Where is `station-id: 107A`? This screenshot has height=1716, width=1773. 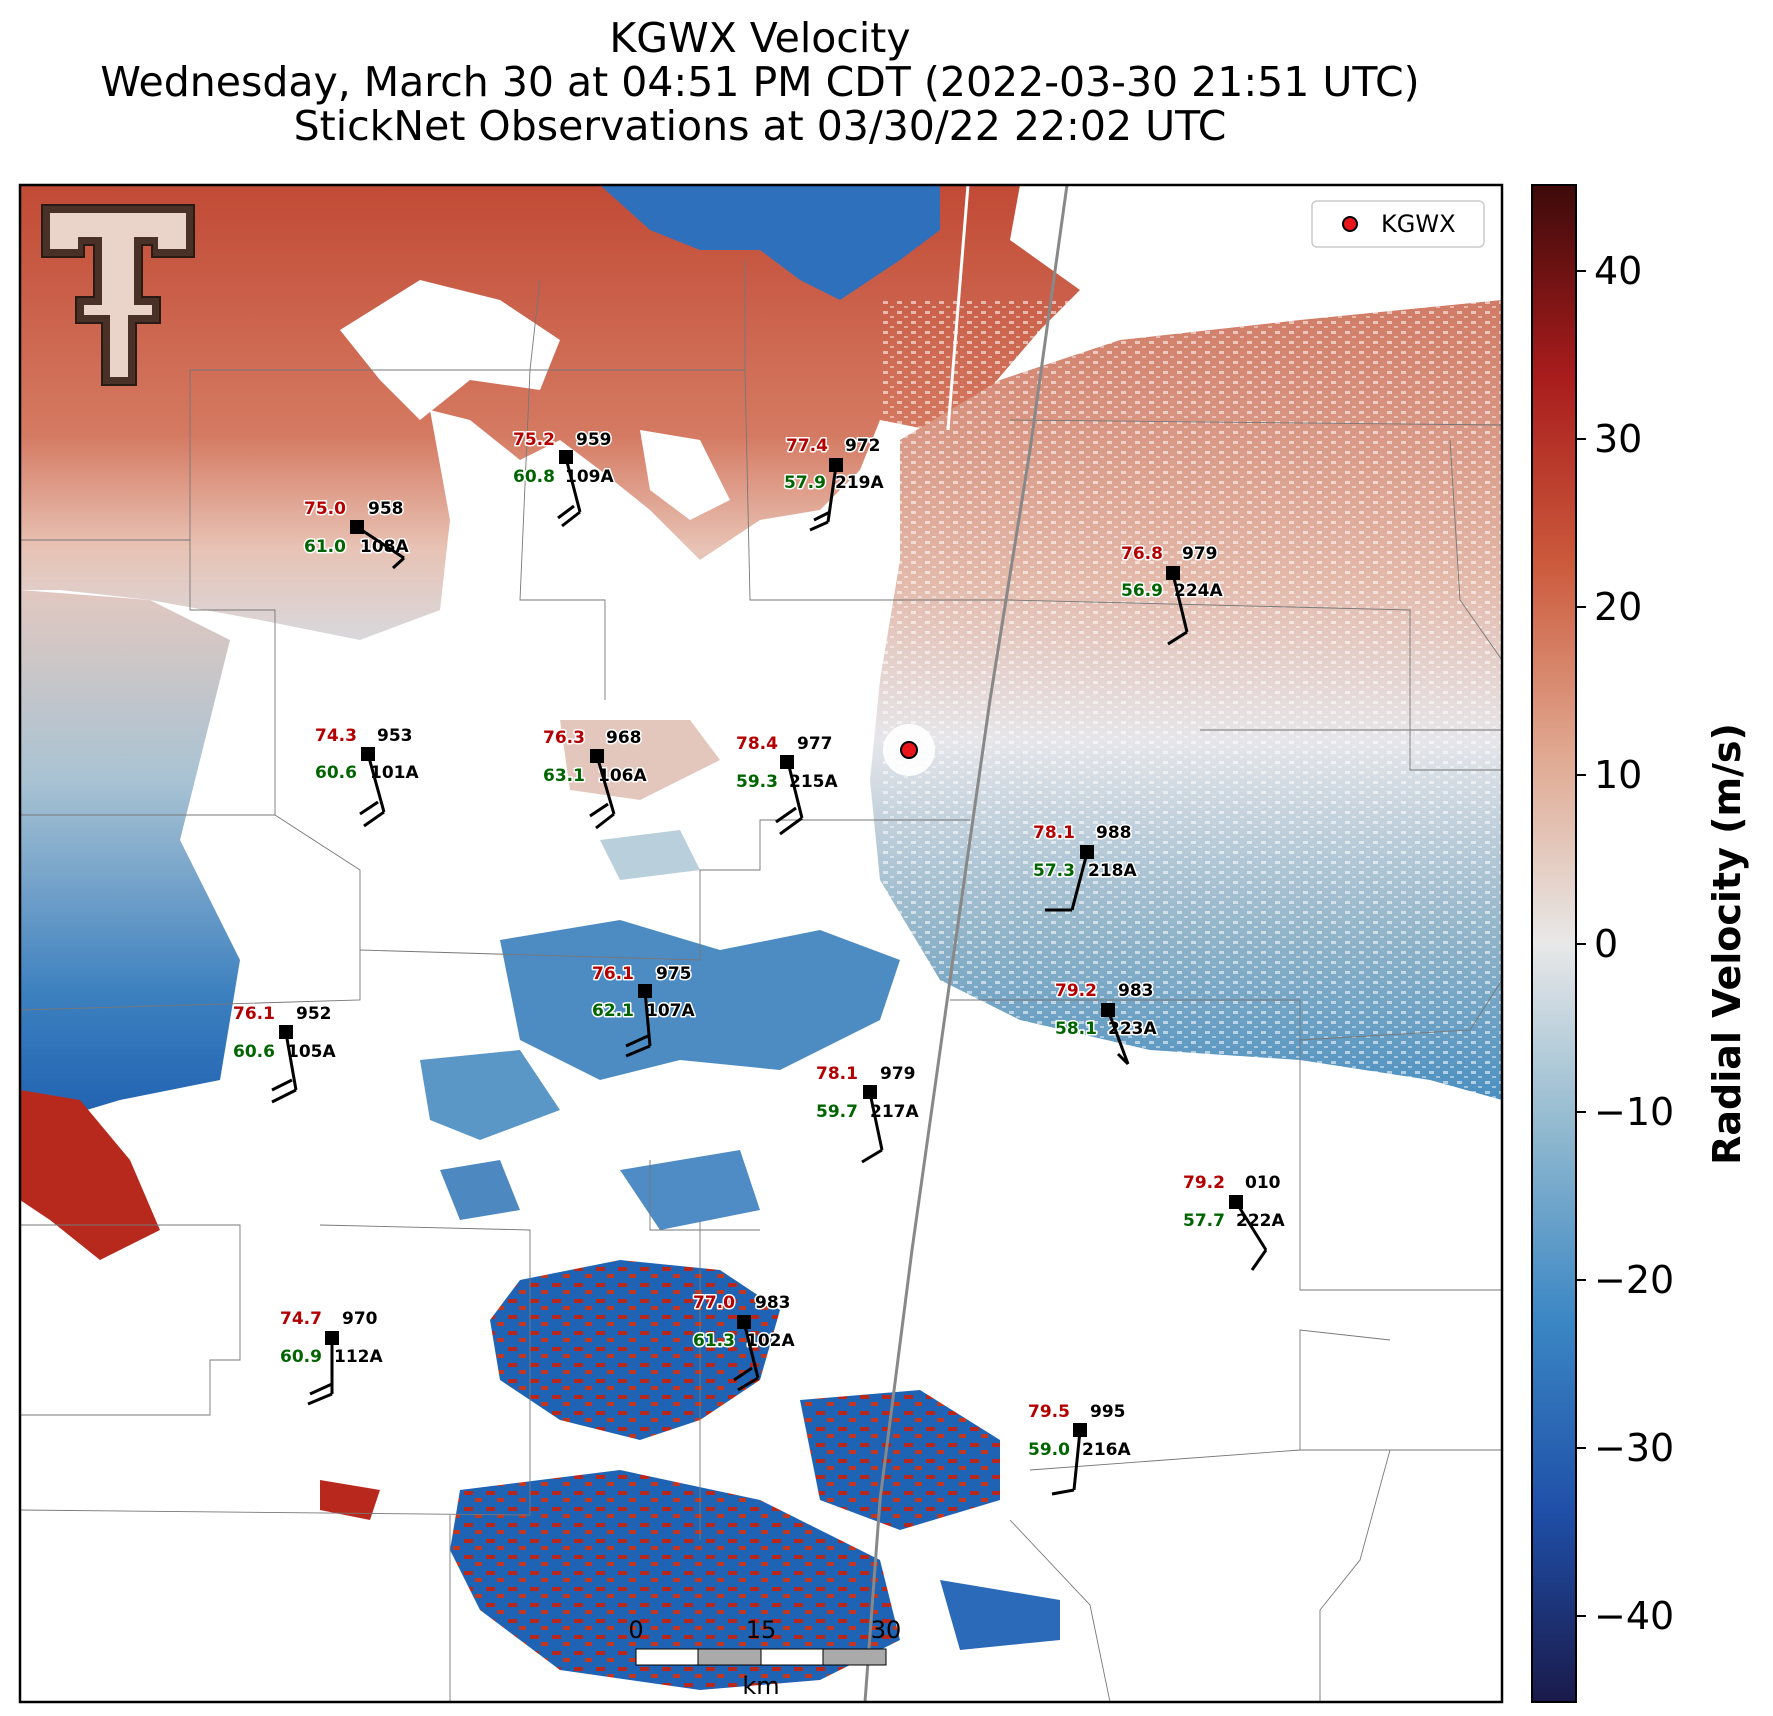
station-id: 107A is located at coordinates (670, 1011).